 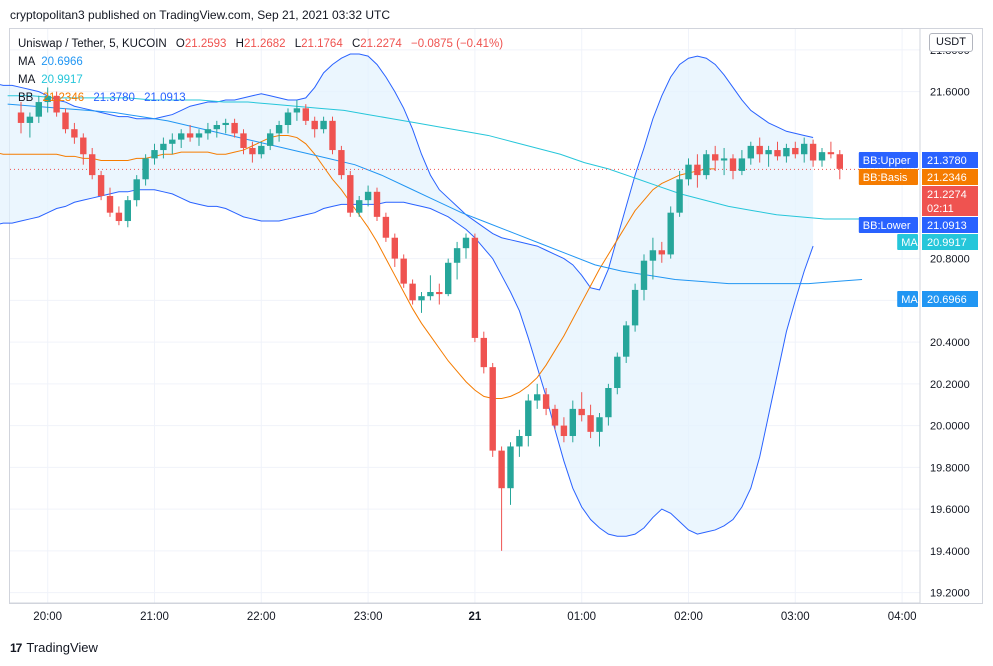 I want to click on time-tick-label: 21, so click(x=475, y=617).